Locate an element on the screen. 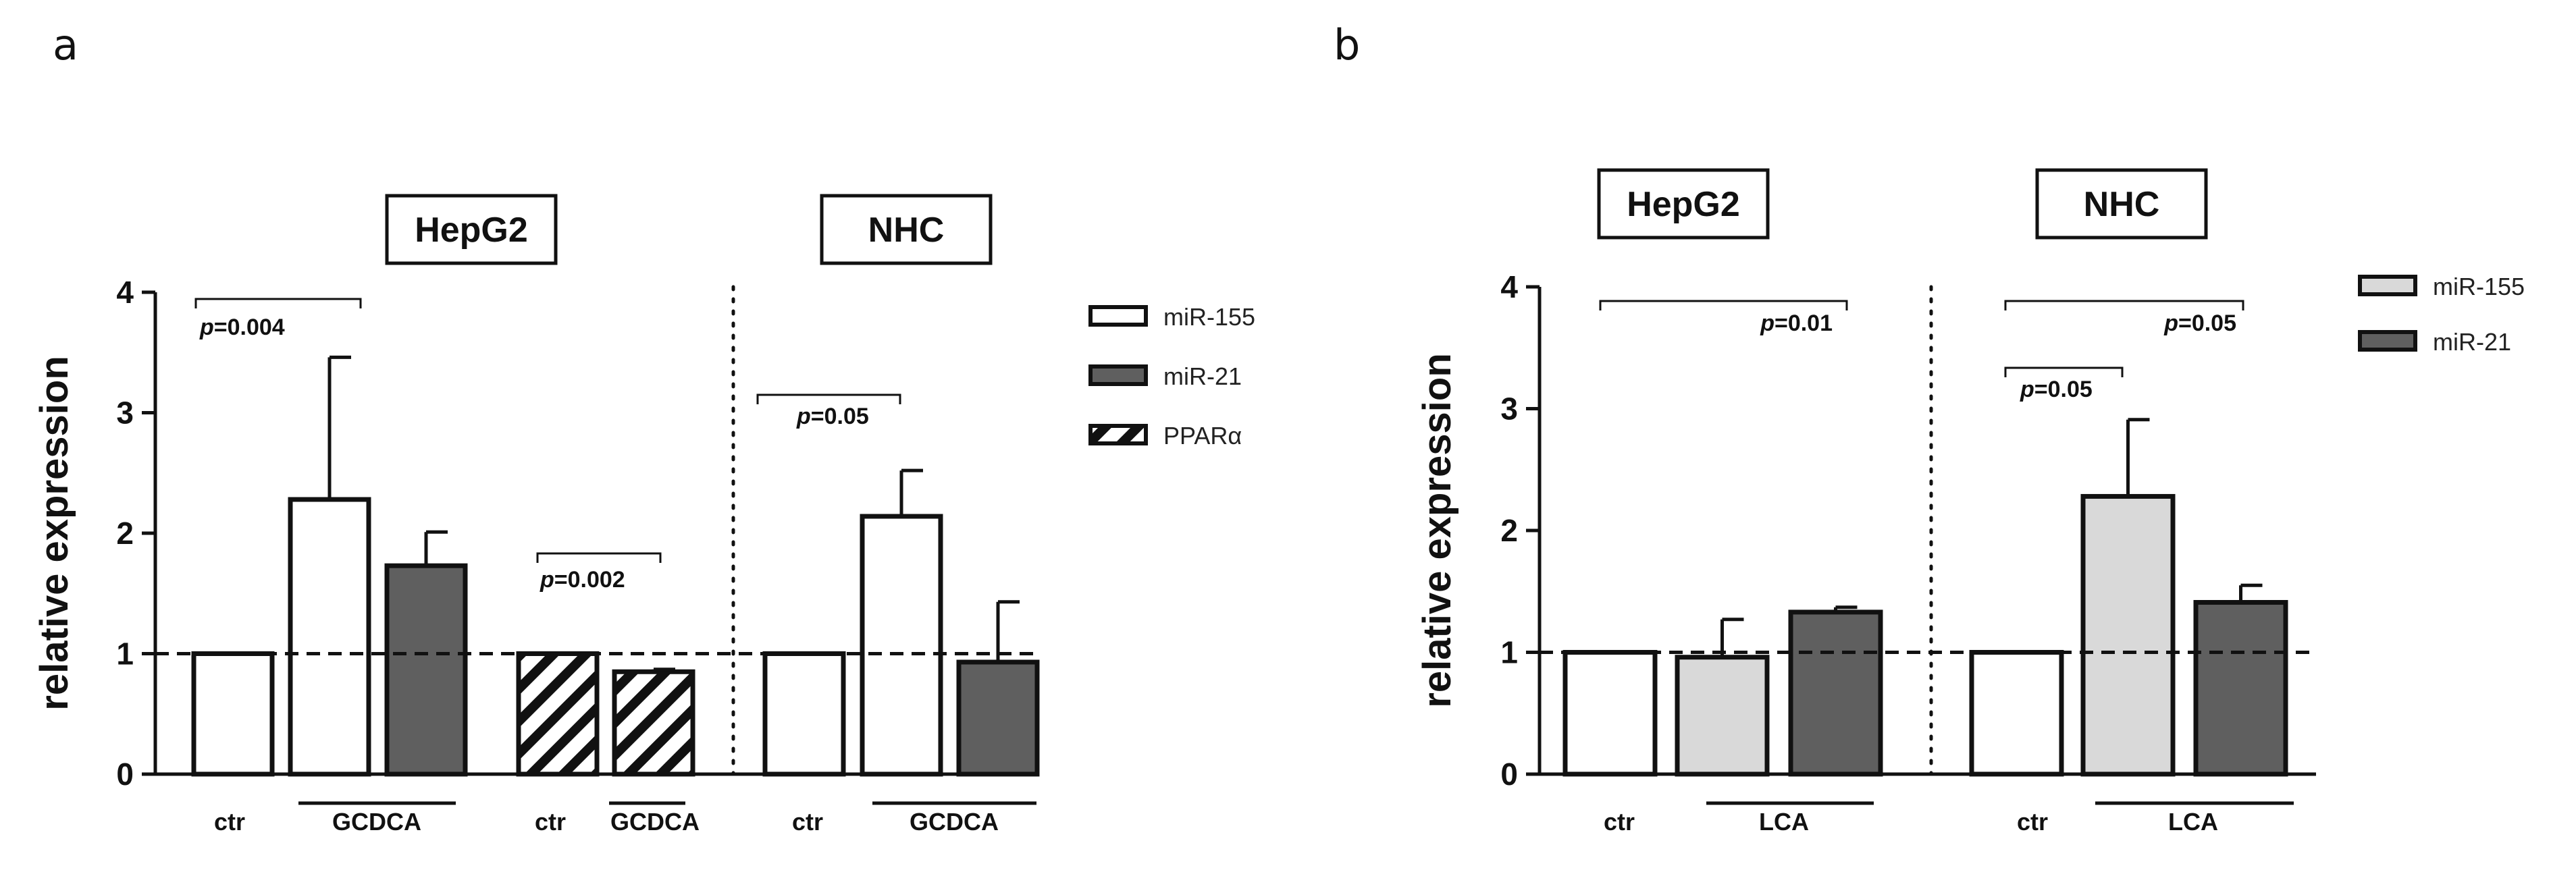  legend-swatch-PPARα is located at coordinates (1118, 435).